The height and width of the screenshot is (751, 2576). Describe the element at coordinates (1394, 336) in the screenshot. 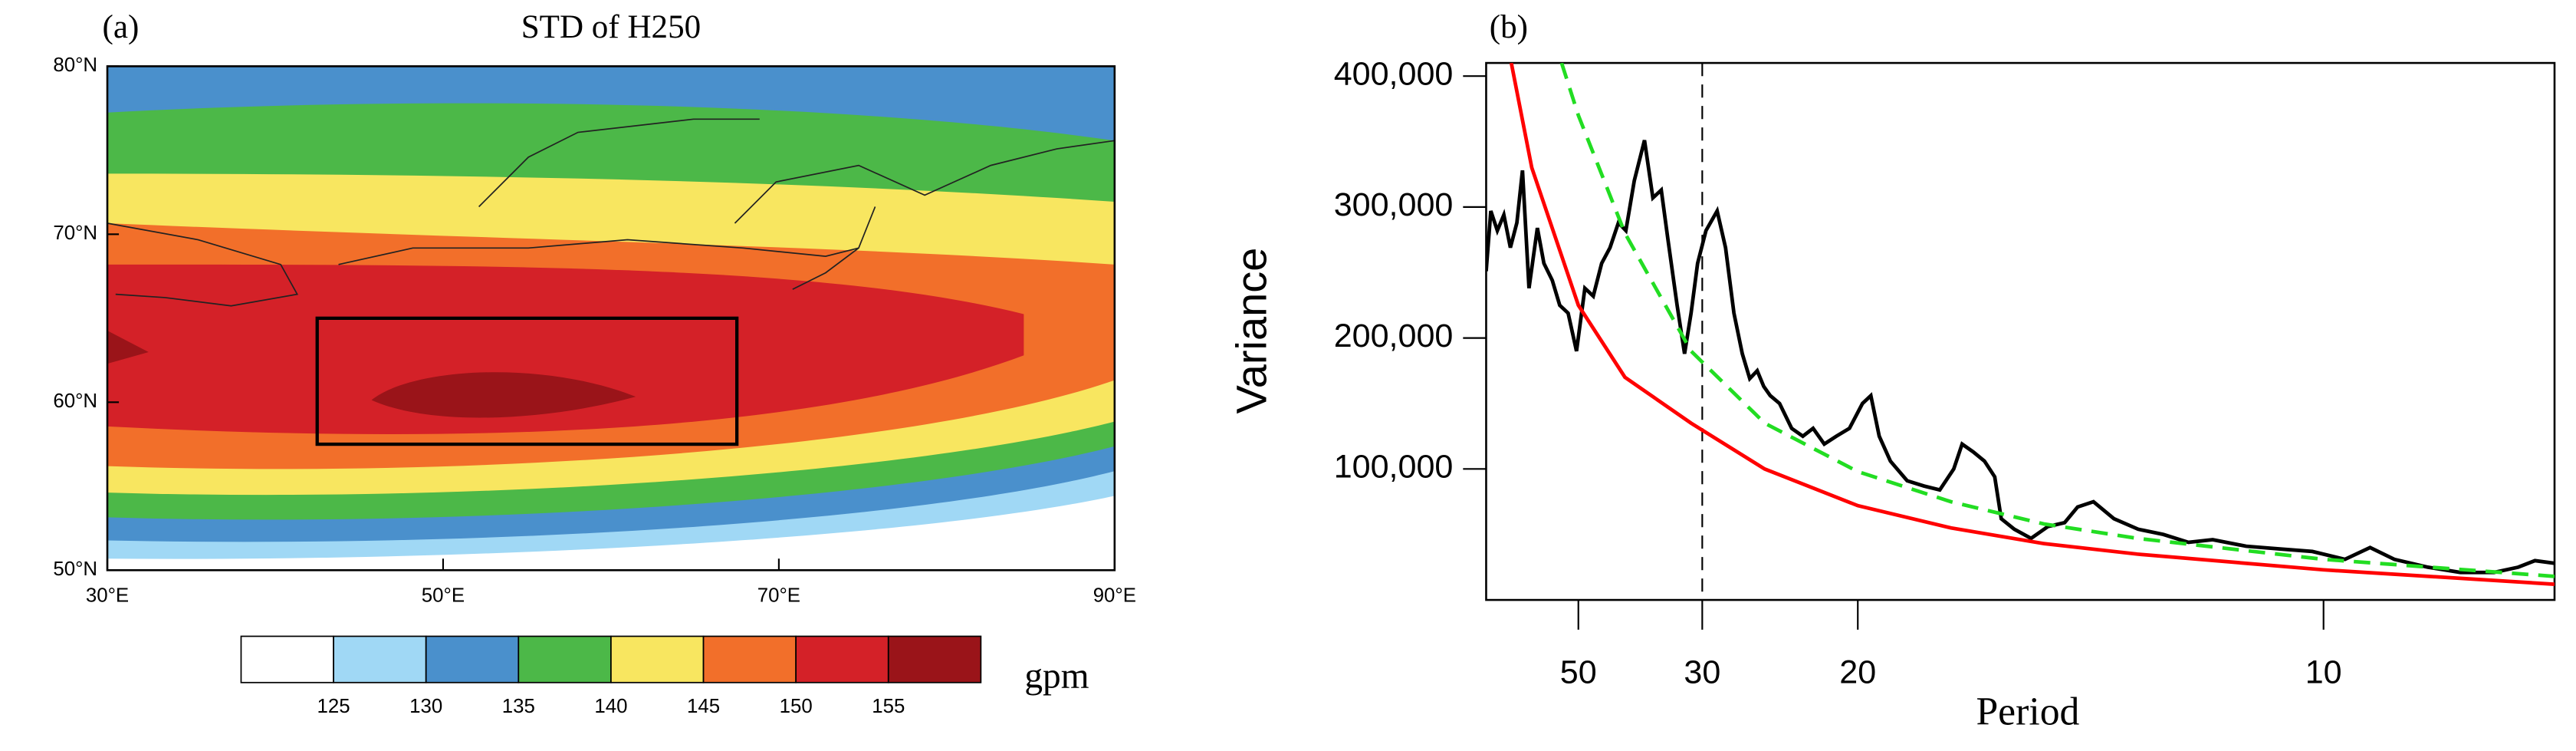

I see `y-tick-label: 200,000` at that location.